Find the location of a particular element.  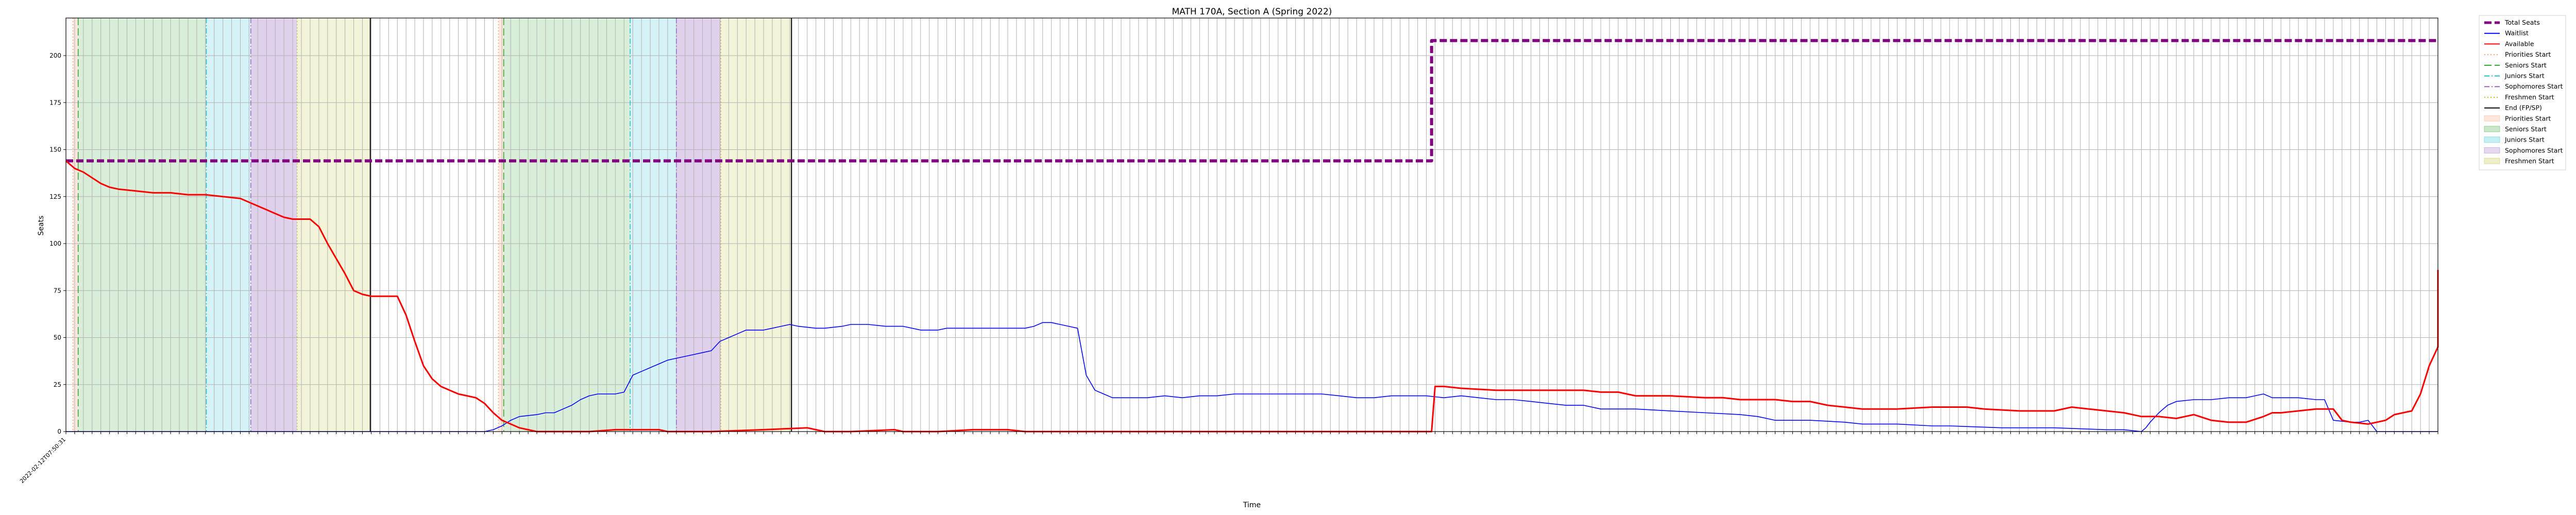

y-tick-label: 75 is located at coordinates (57, 290).